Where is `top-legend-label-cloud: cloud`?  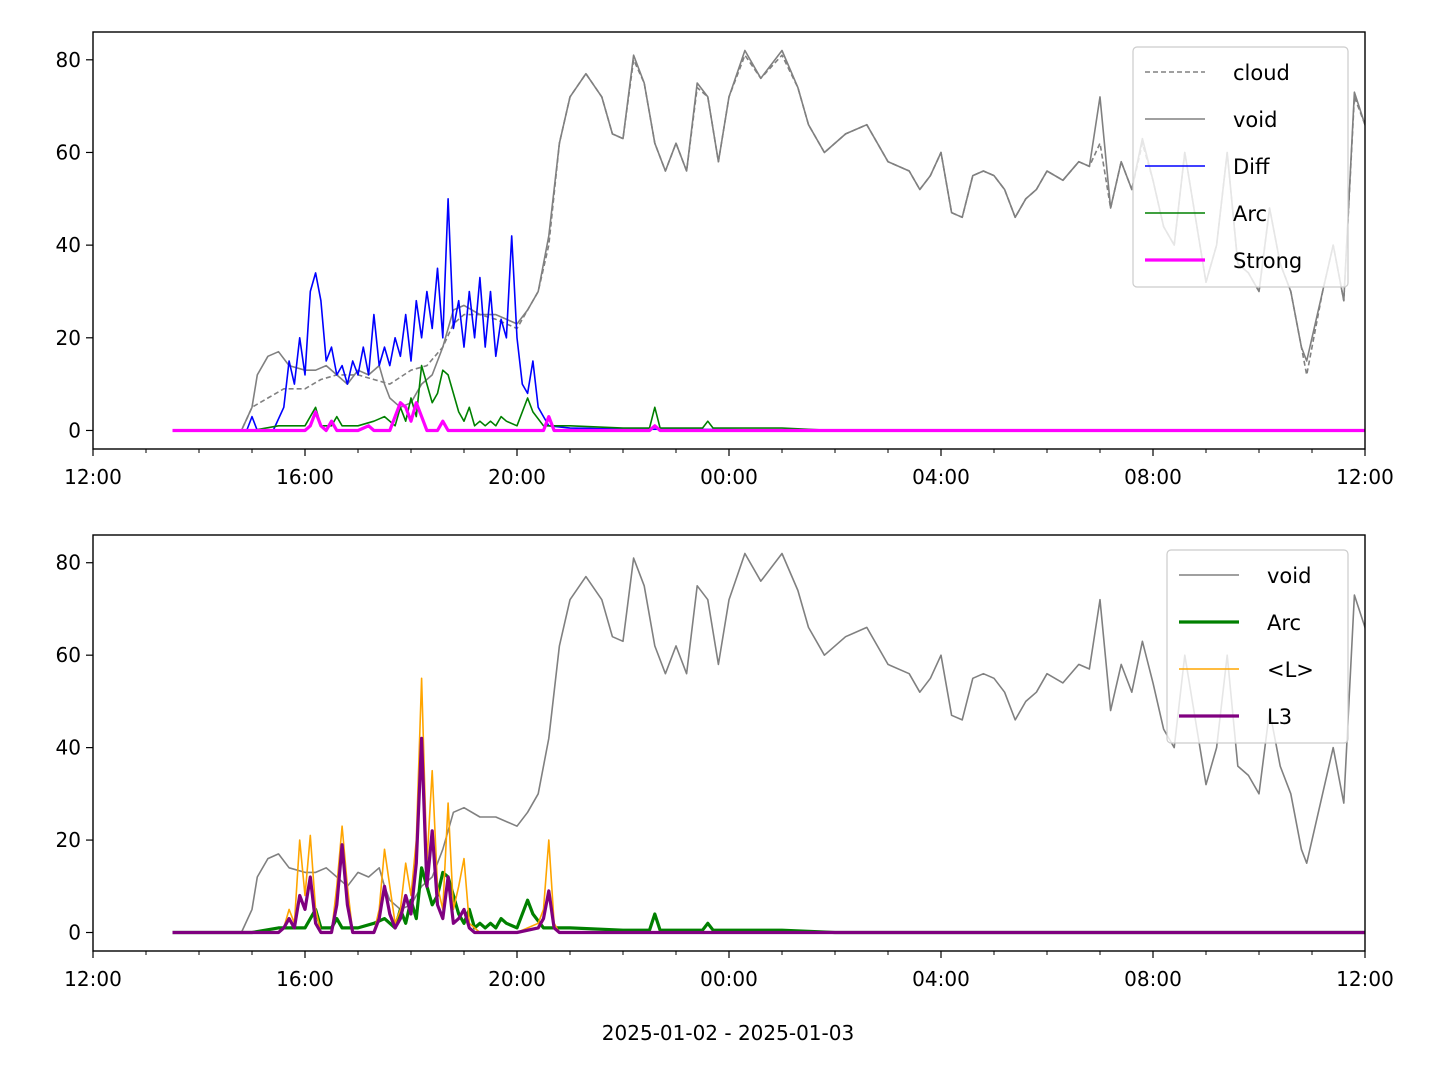
top-legend-label-cloud: cloud is located at coordinates (1261, 73).